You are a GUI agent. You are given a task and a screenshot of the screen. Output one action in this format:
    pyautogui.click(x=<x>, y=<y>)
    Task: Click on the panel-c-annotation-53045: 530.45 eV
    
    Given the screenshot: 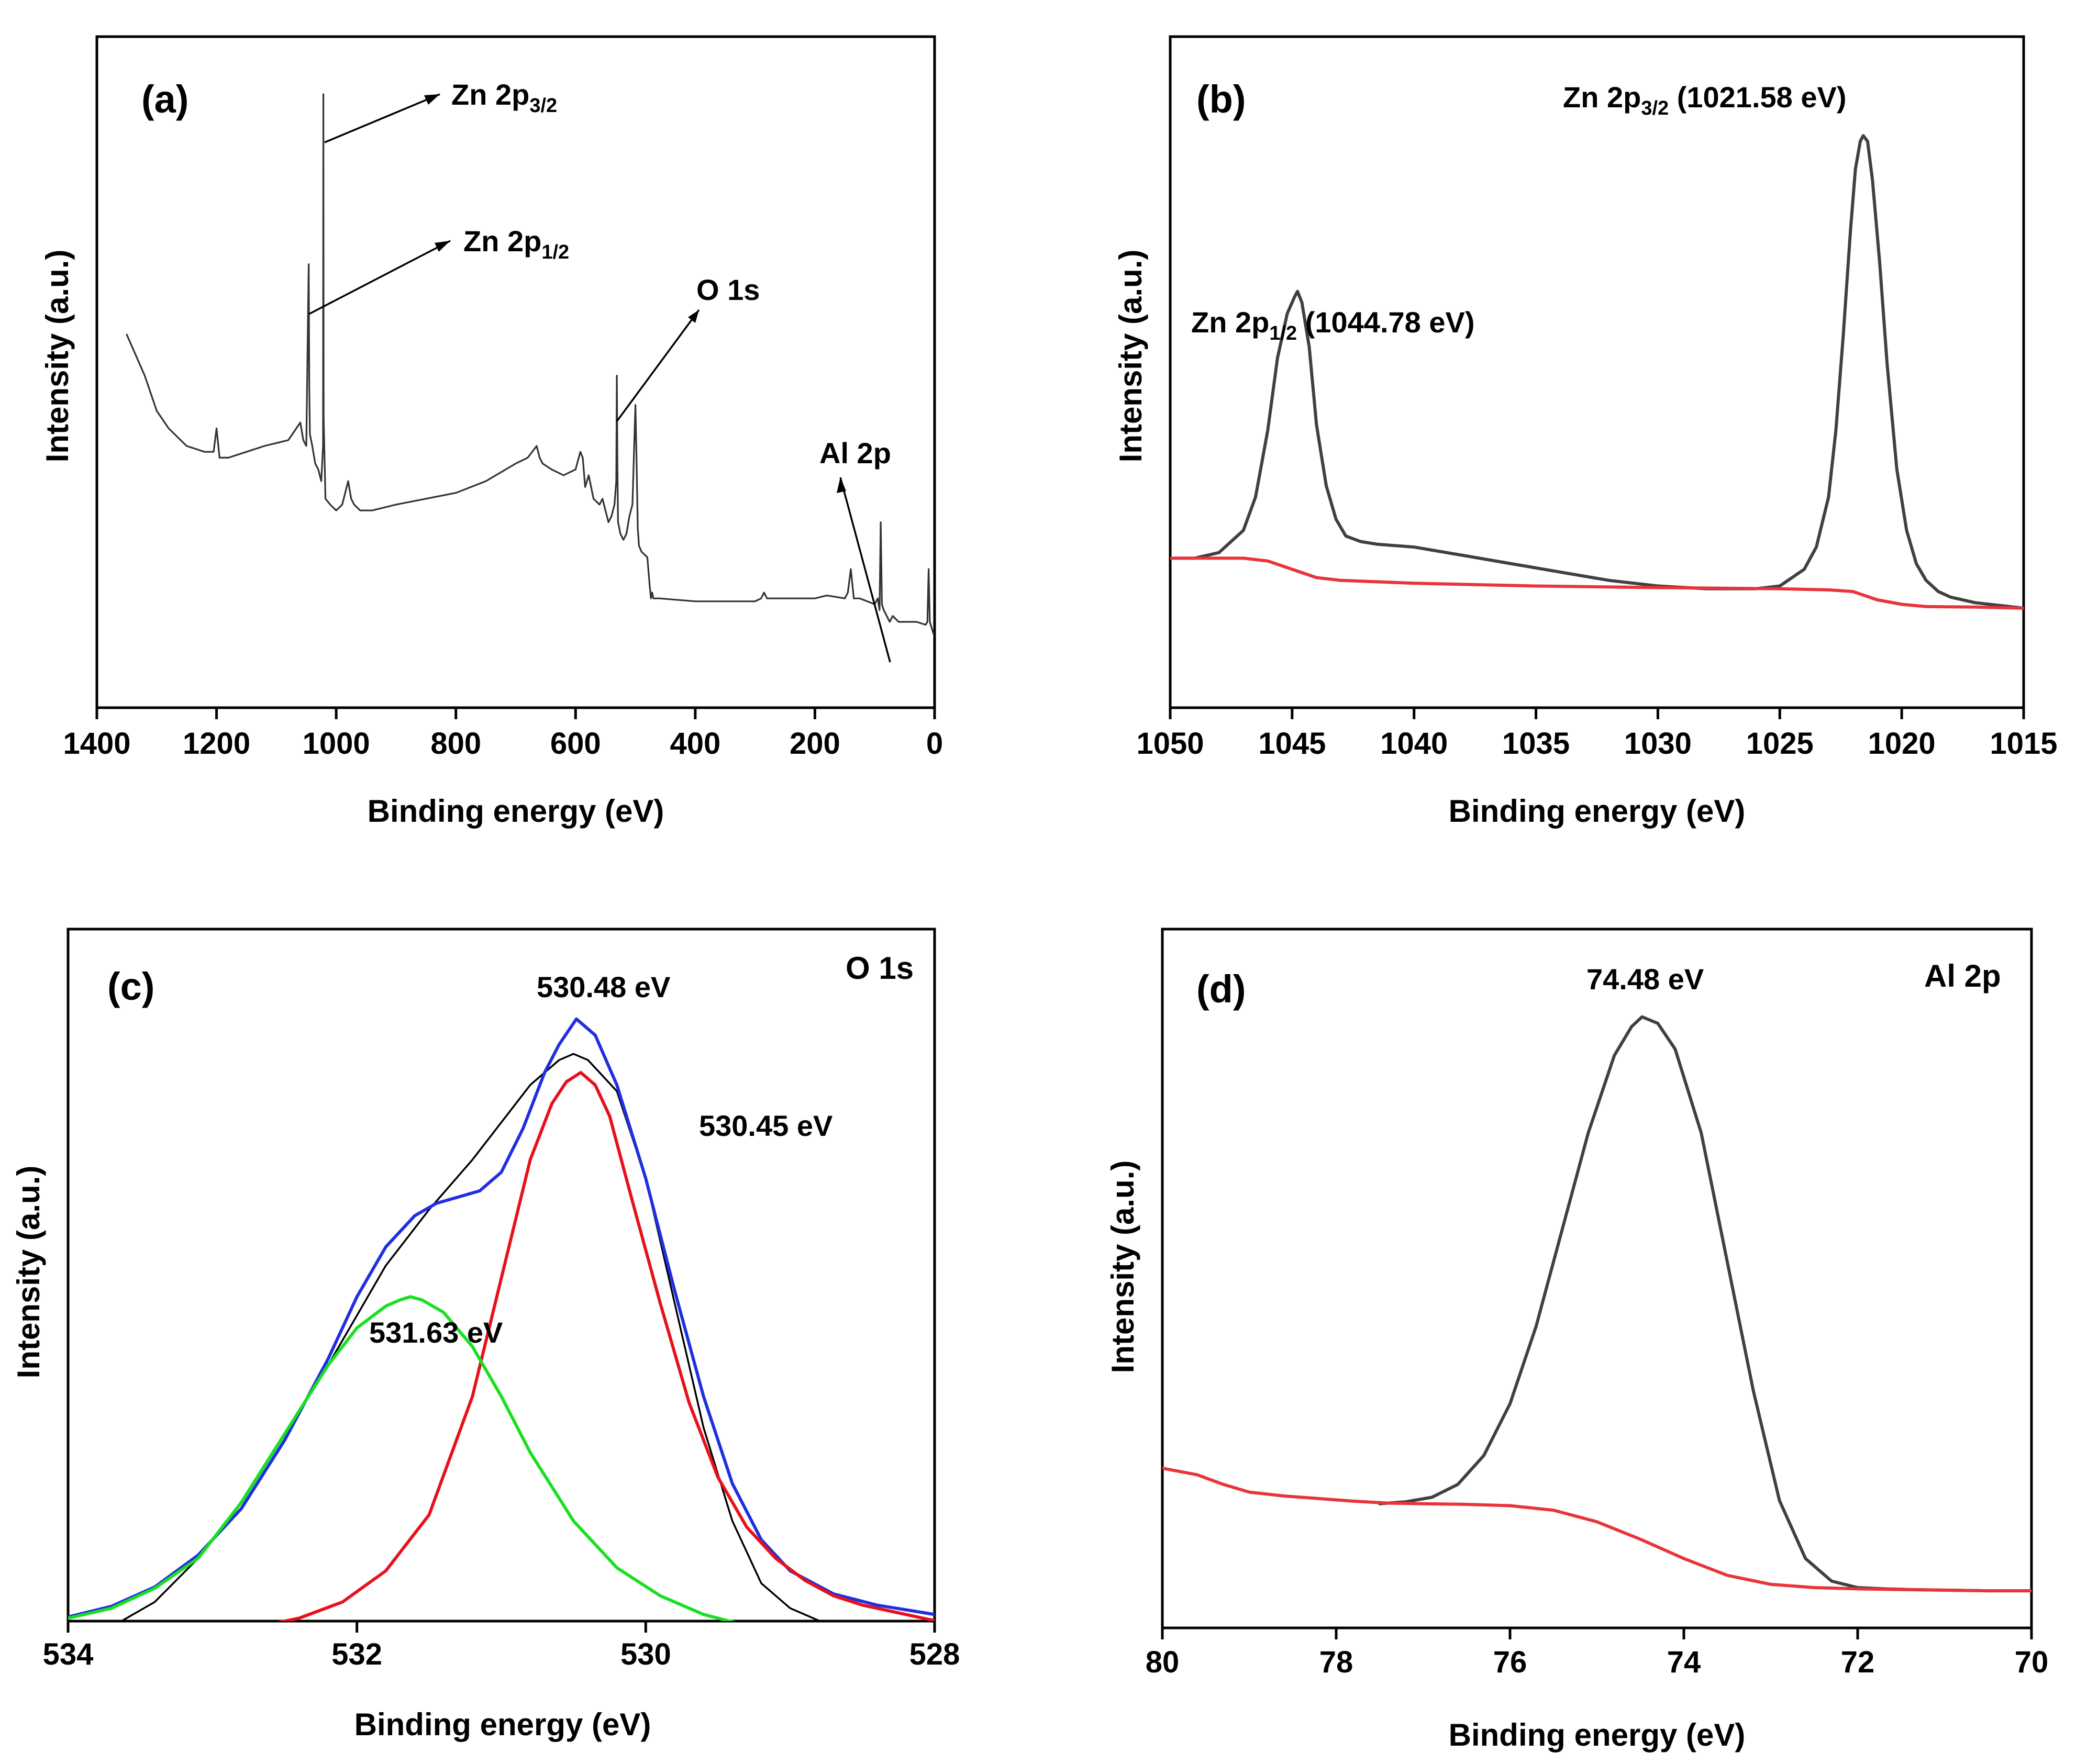 What is the action you would take?
    pyautogui.click(x=765, y=1125)
    